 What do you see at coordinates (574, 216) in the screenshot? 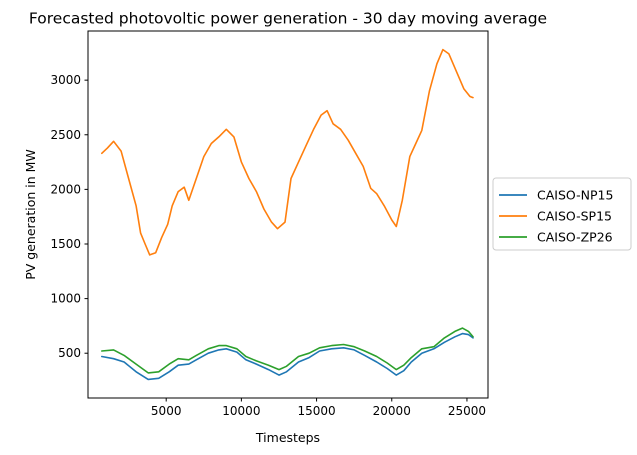
I see `legend-label: CAISO-SP15` at bounding box center [574, 216].